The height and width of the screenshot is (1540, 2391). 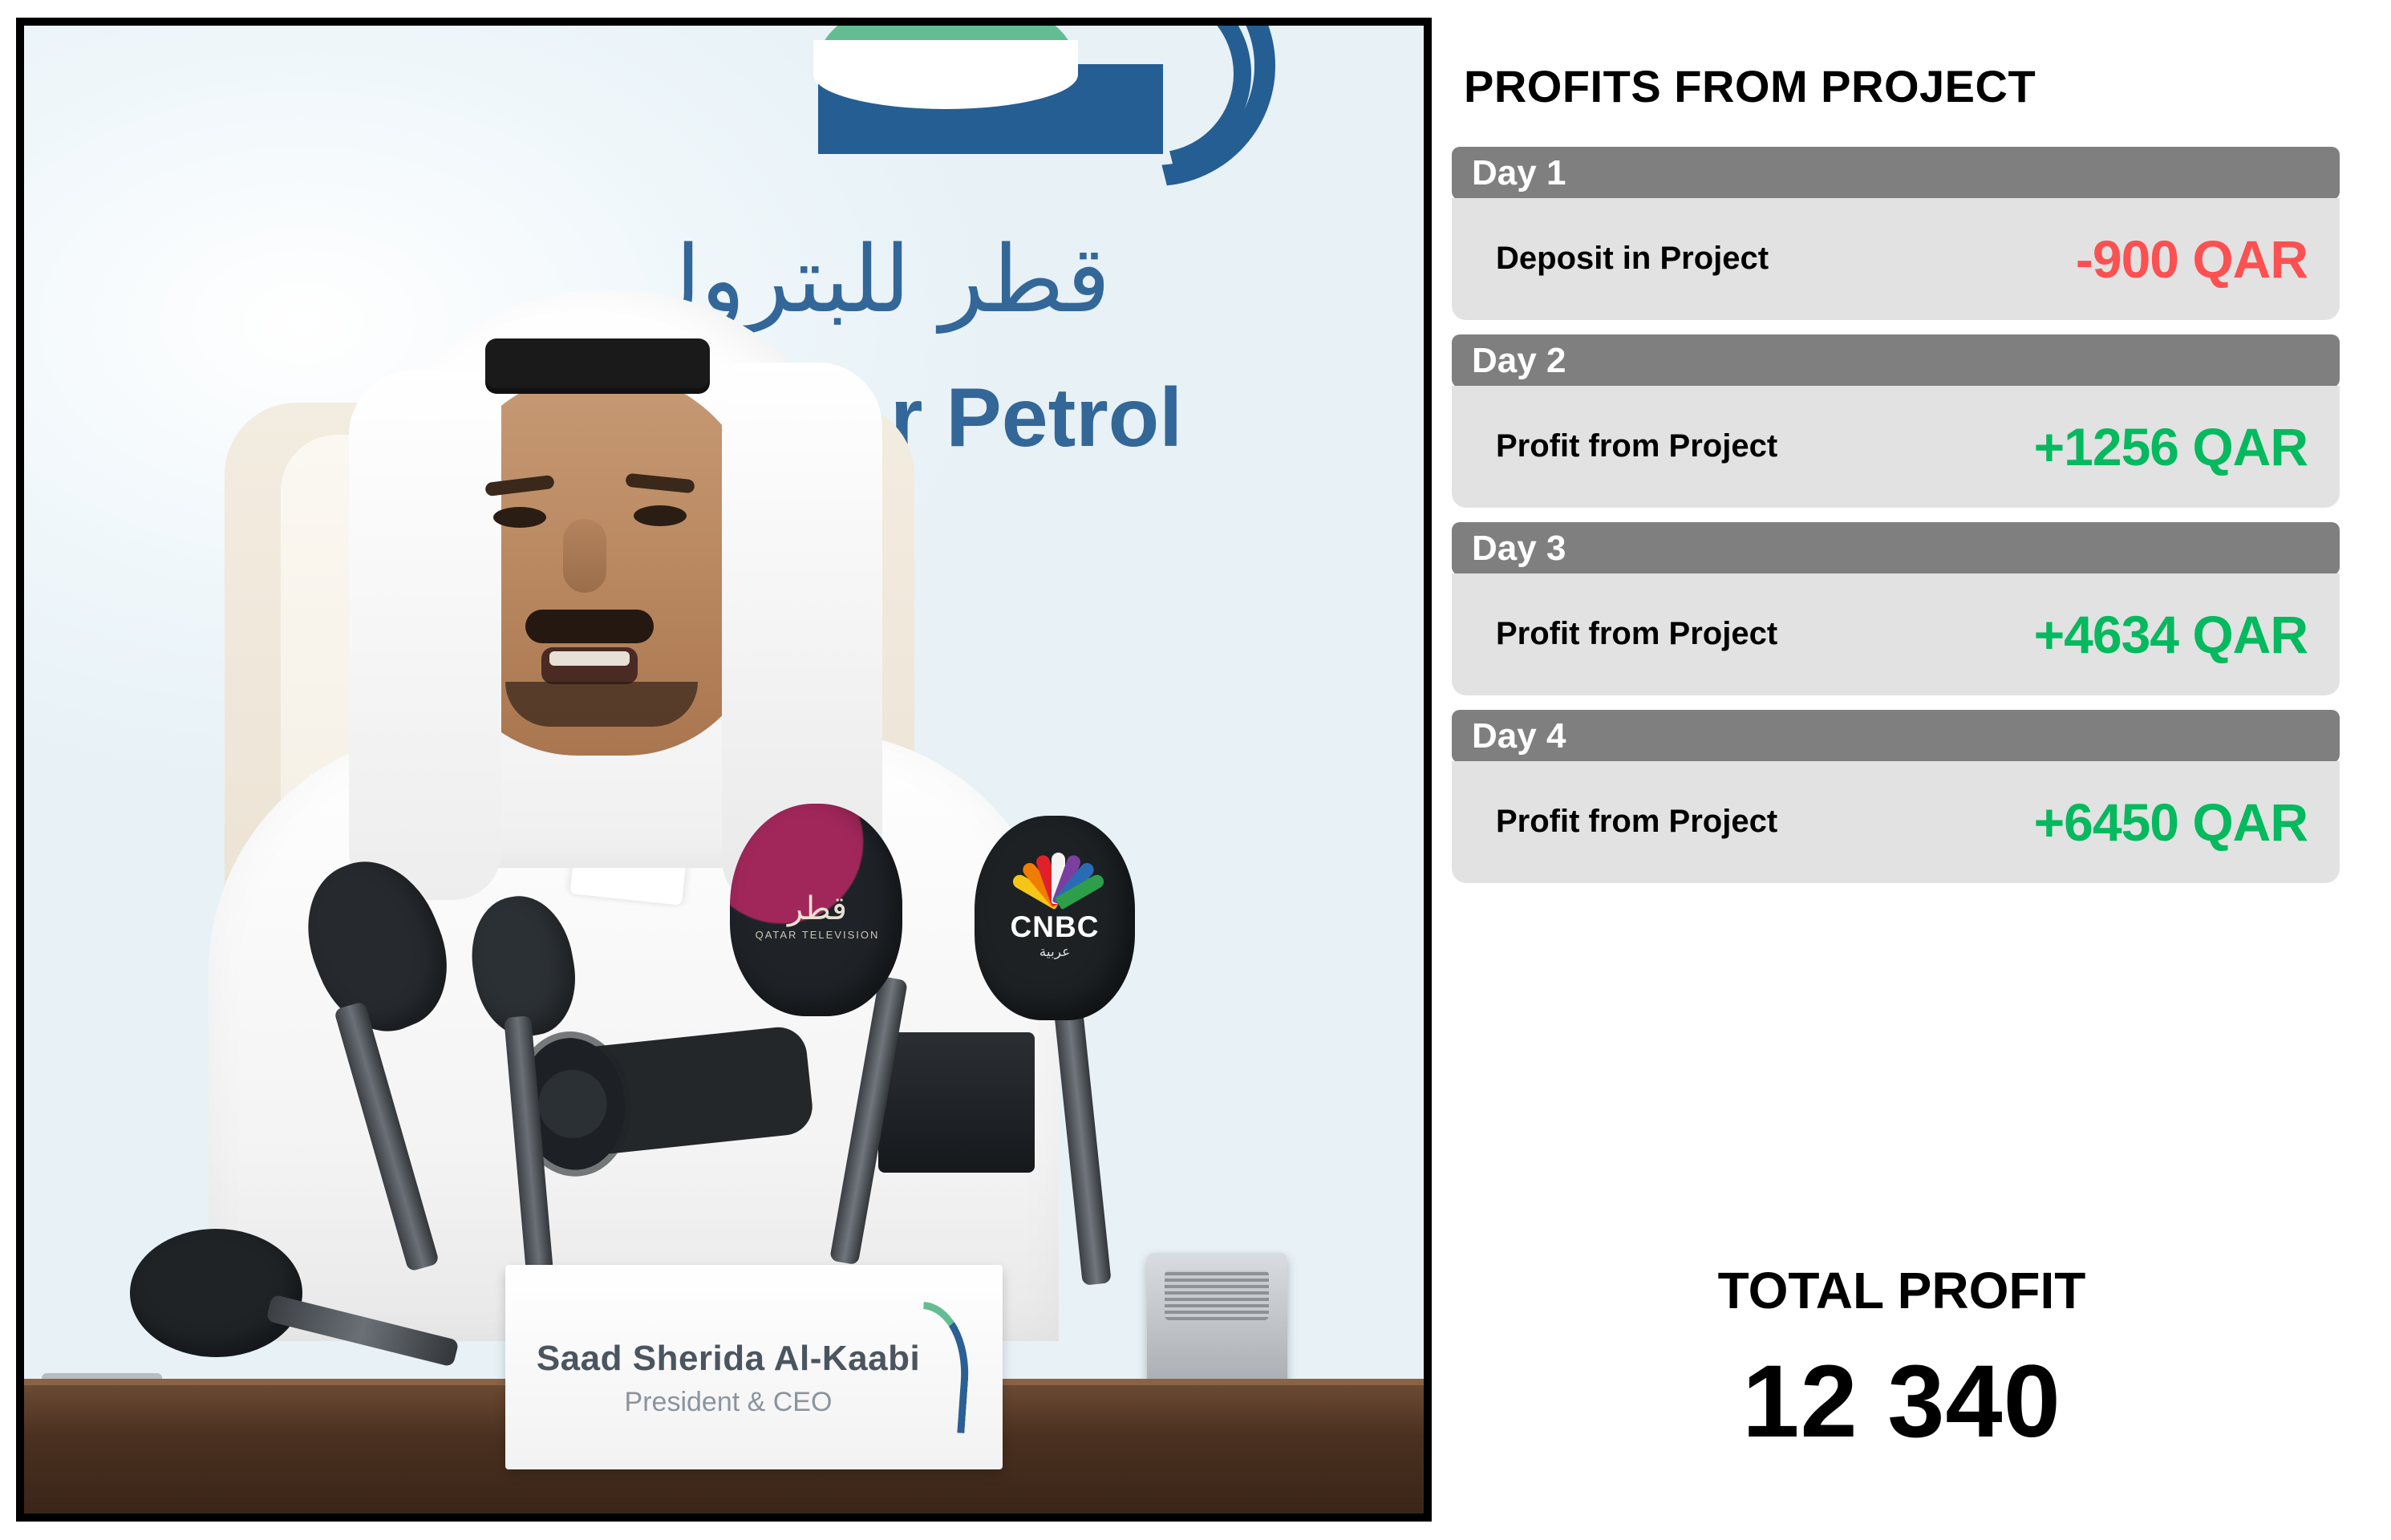 I want to click on card-header-day-4: Day 4, so click(x=1896, y=736).